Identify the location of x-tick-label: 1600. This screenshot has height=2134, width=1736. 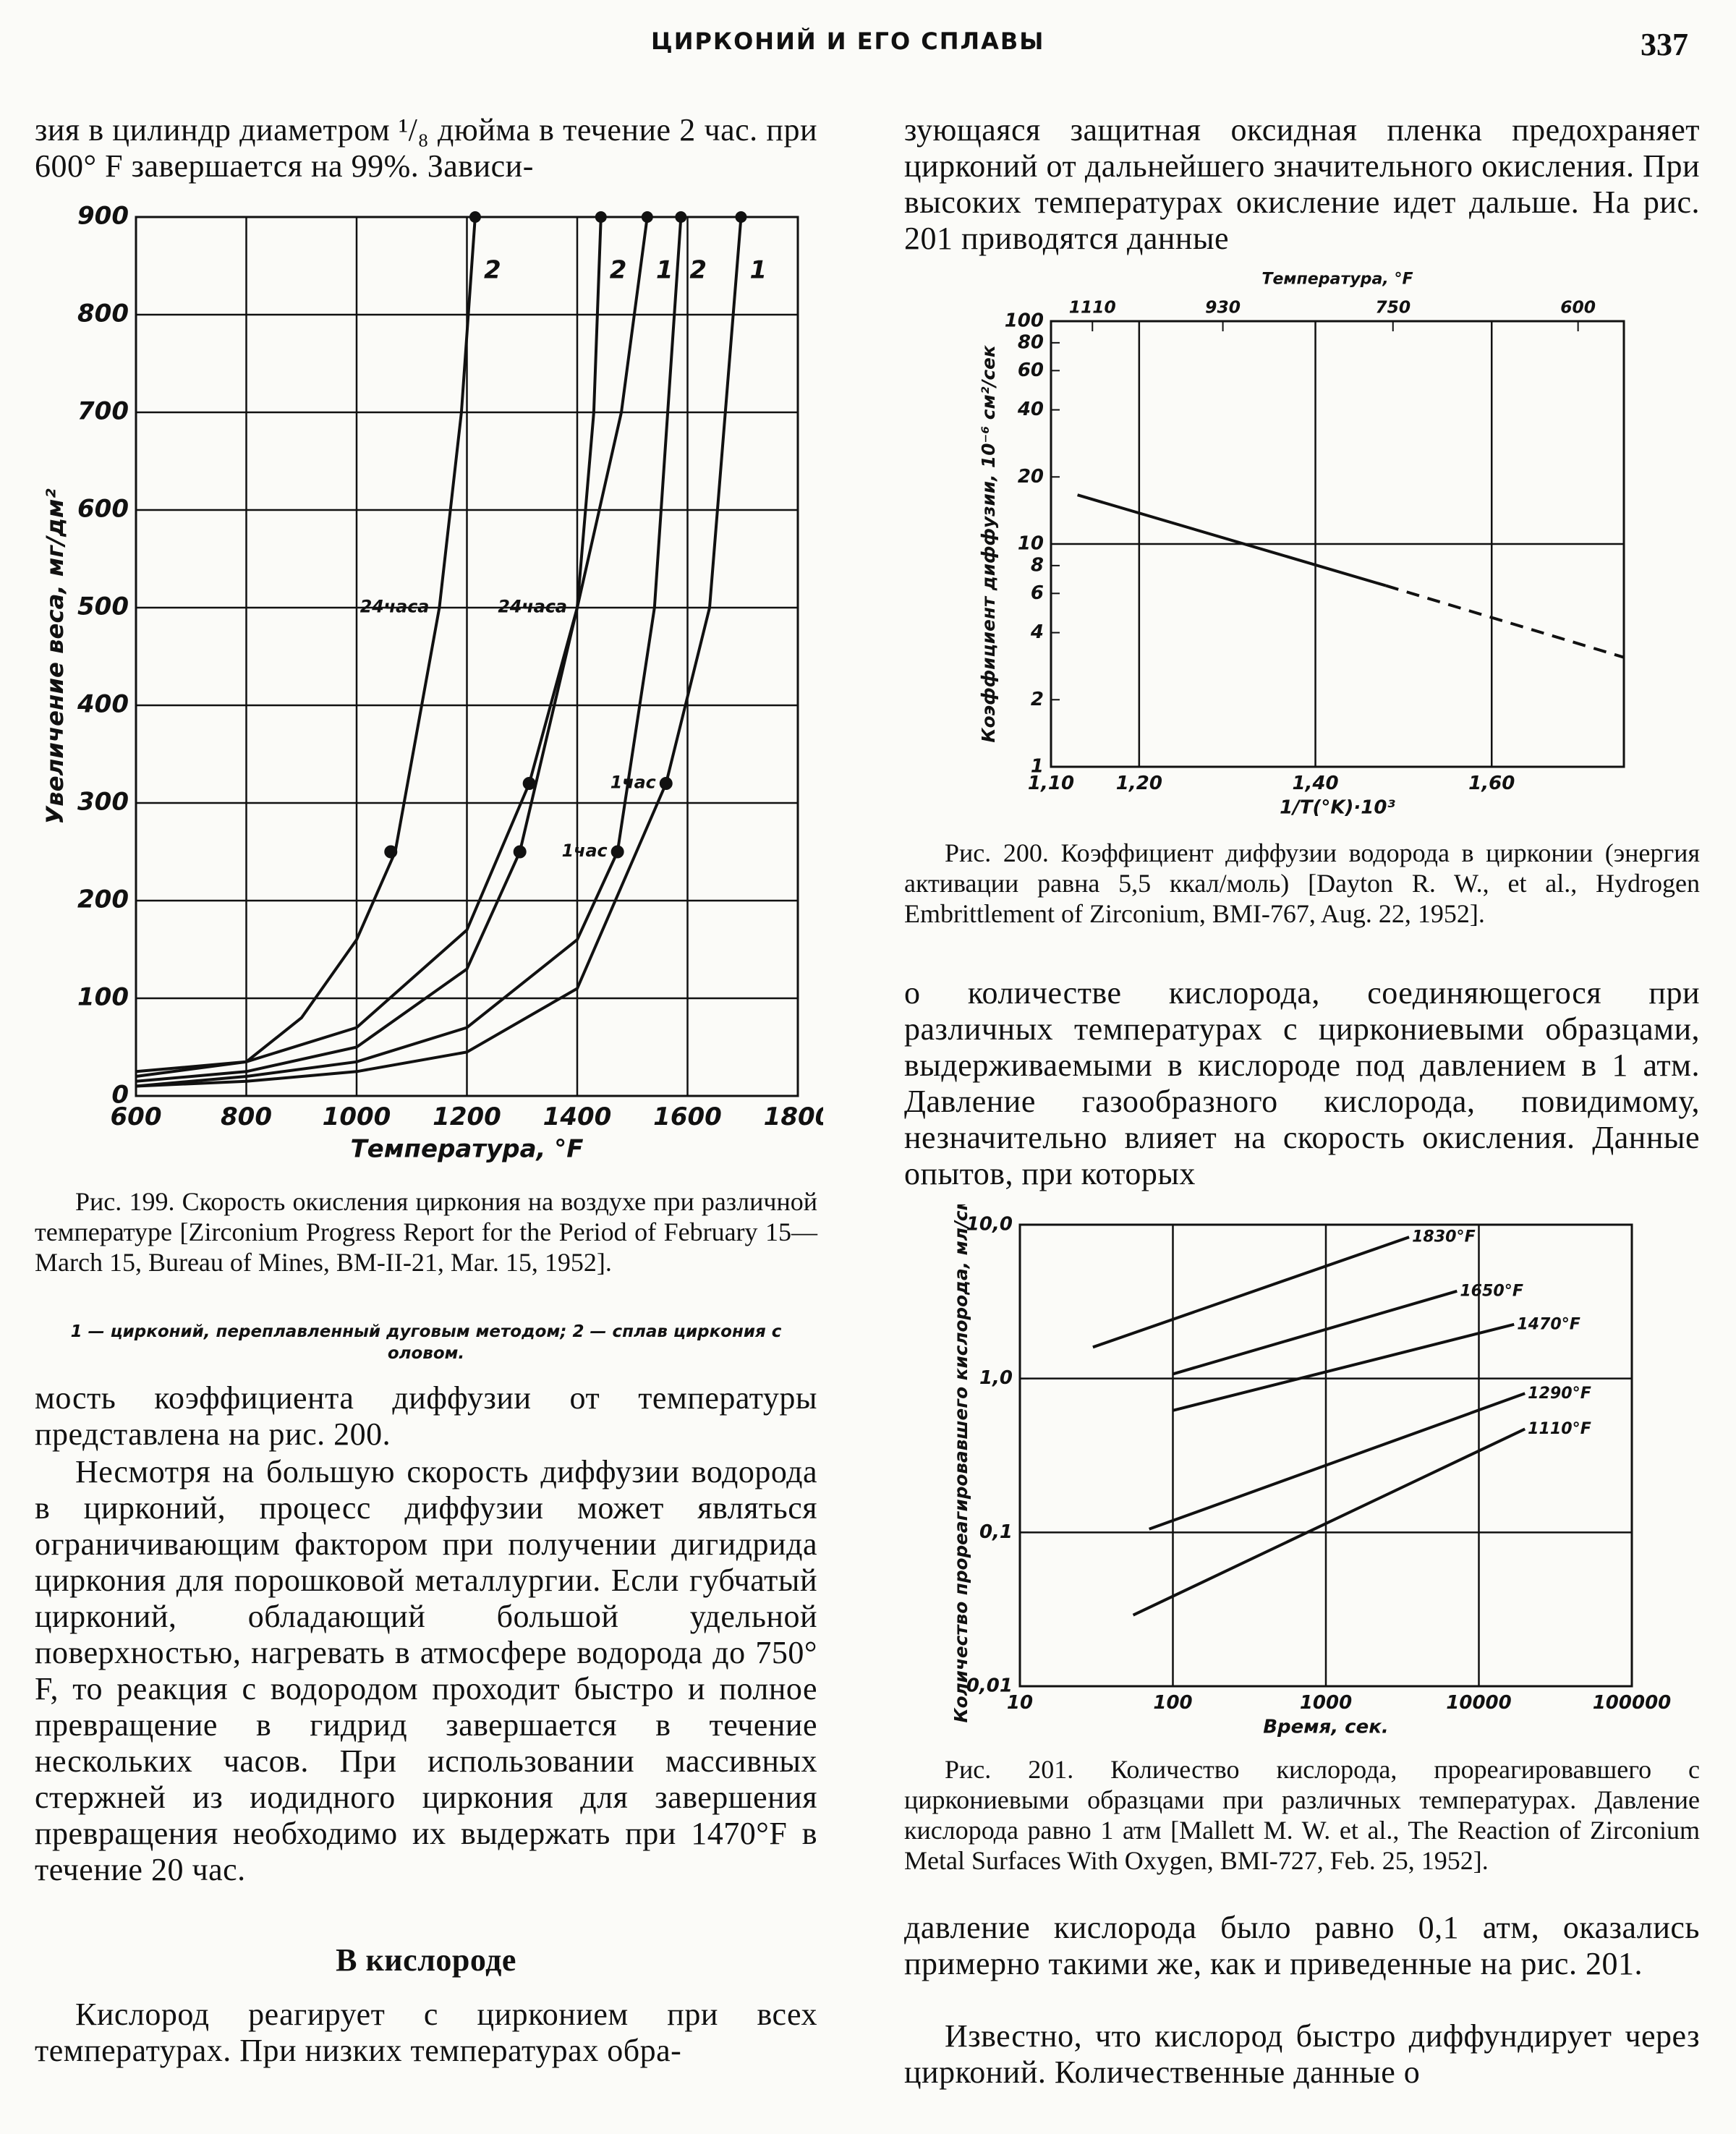
(687, 1116).